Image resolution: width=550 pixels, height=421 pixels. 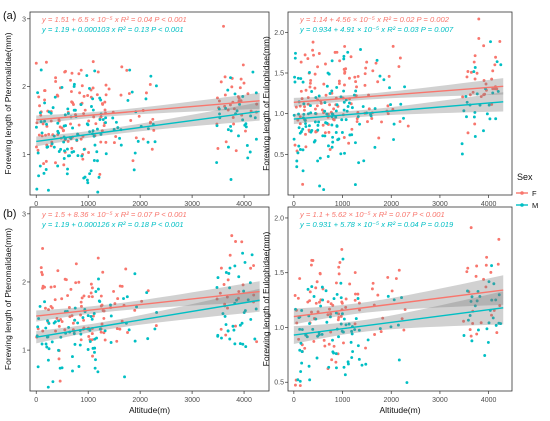 I want to click on y-tick-label: 3, so click(x=24, y=19).